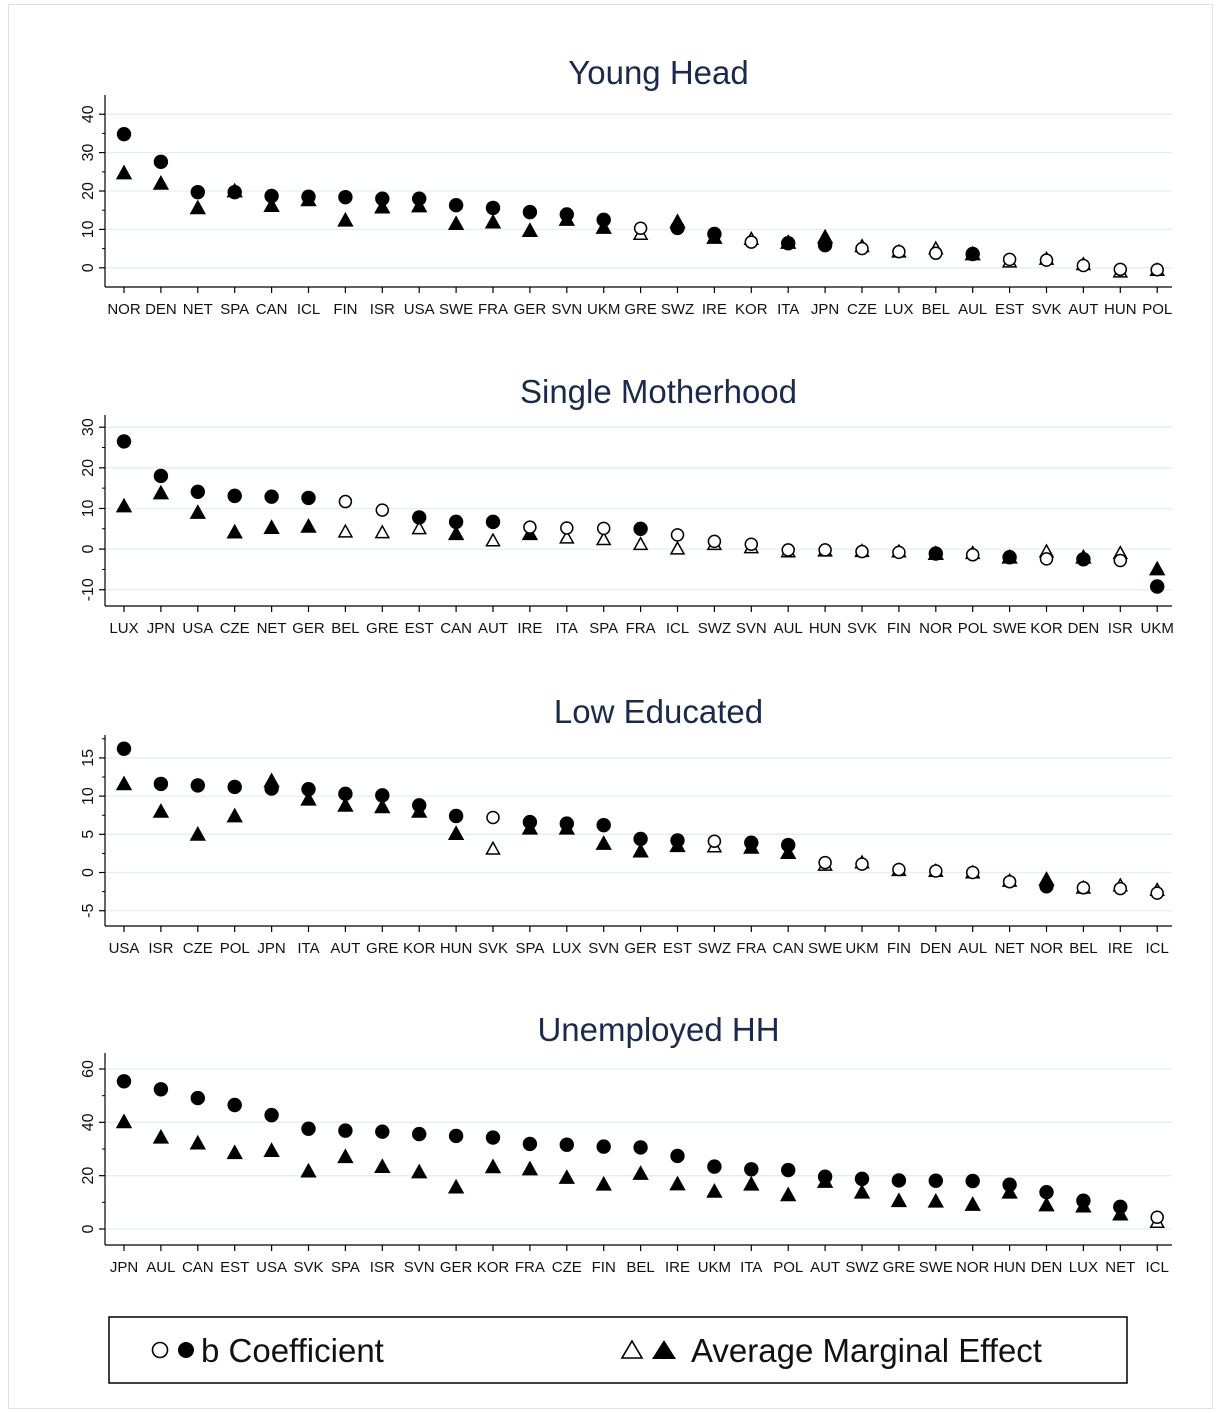 This screenshot has width=1221, height=1413. I want to click on x-tick-label: FIN, so click(345, 309).